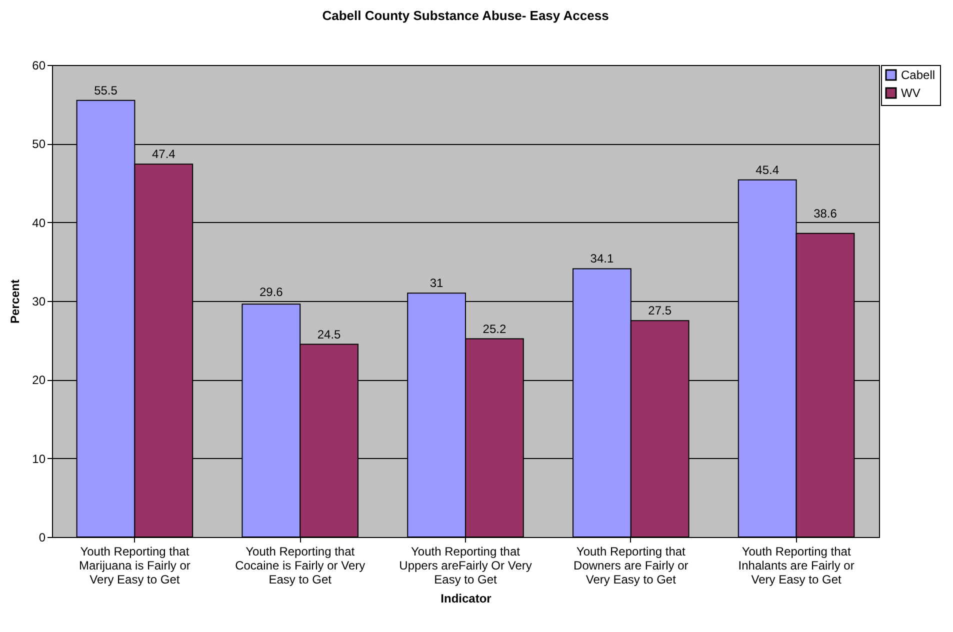  What do you see at coordinates (106, 90) in the screenshot?
I see `data-label: 55.5` at bounding box center [106, 90].